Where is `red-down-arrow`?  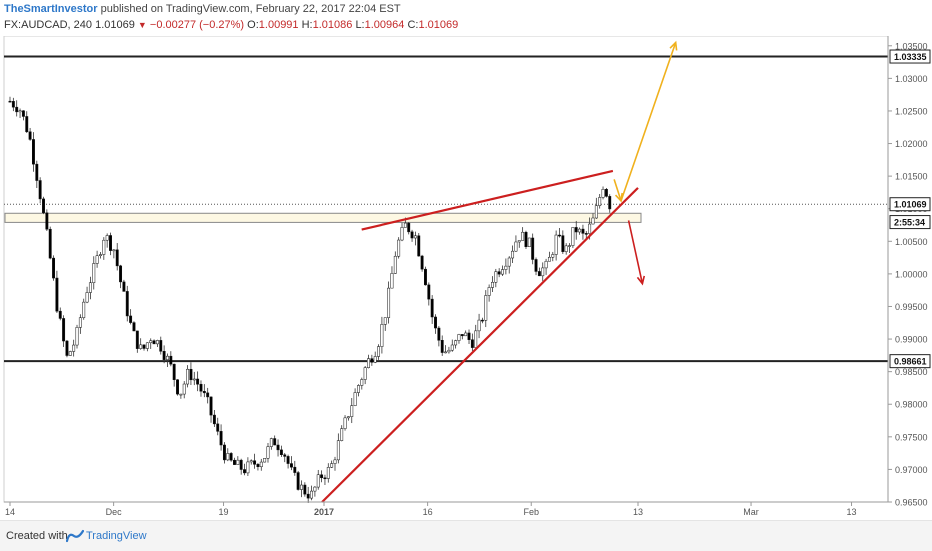
red-down-arrow is located at coordinates (635, 252).